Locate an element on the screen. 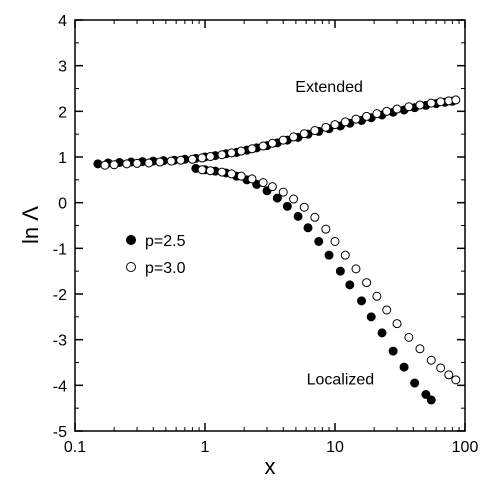  x-tick-label: 1 is located at coordinates (205, 447).